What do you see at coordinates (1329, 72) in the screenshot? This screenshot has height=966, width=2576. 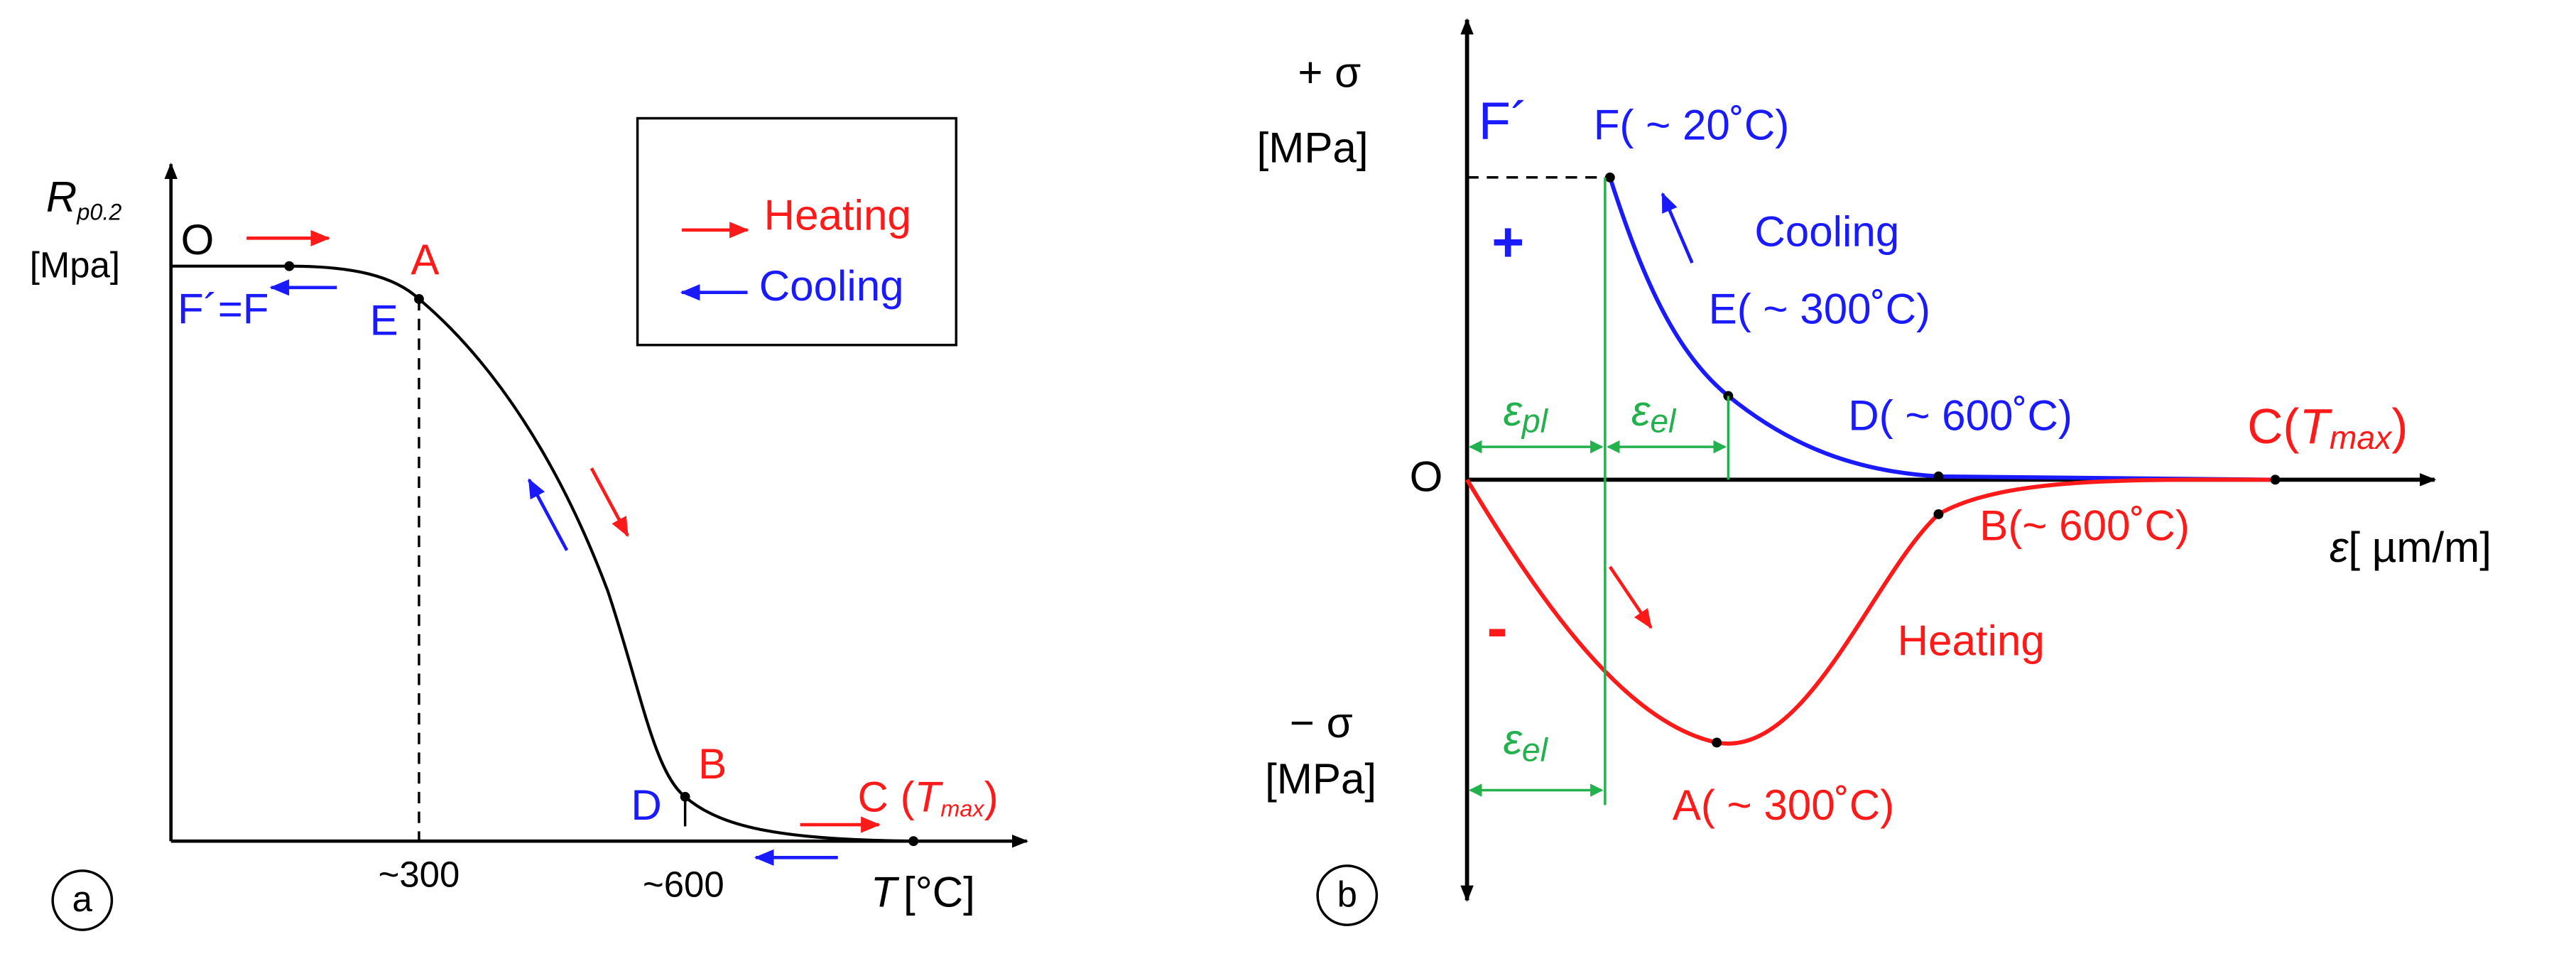 I see `y-top-sign: + σ` at bounding box center [1329, 72].